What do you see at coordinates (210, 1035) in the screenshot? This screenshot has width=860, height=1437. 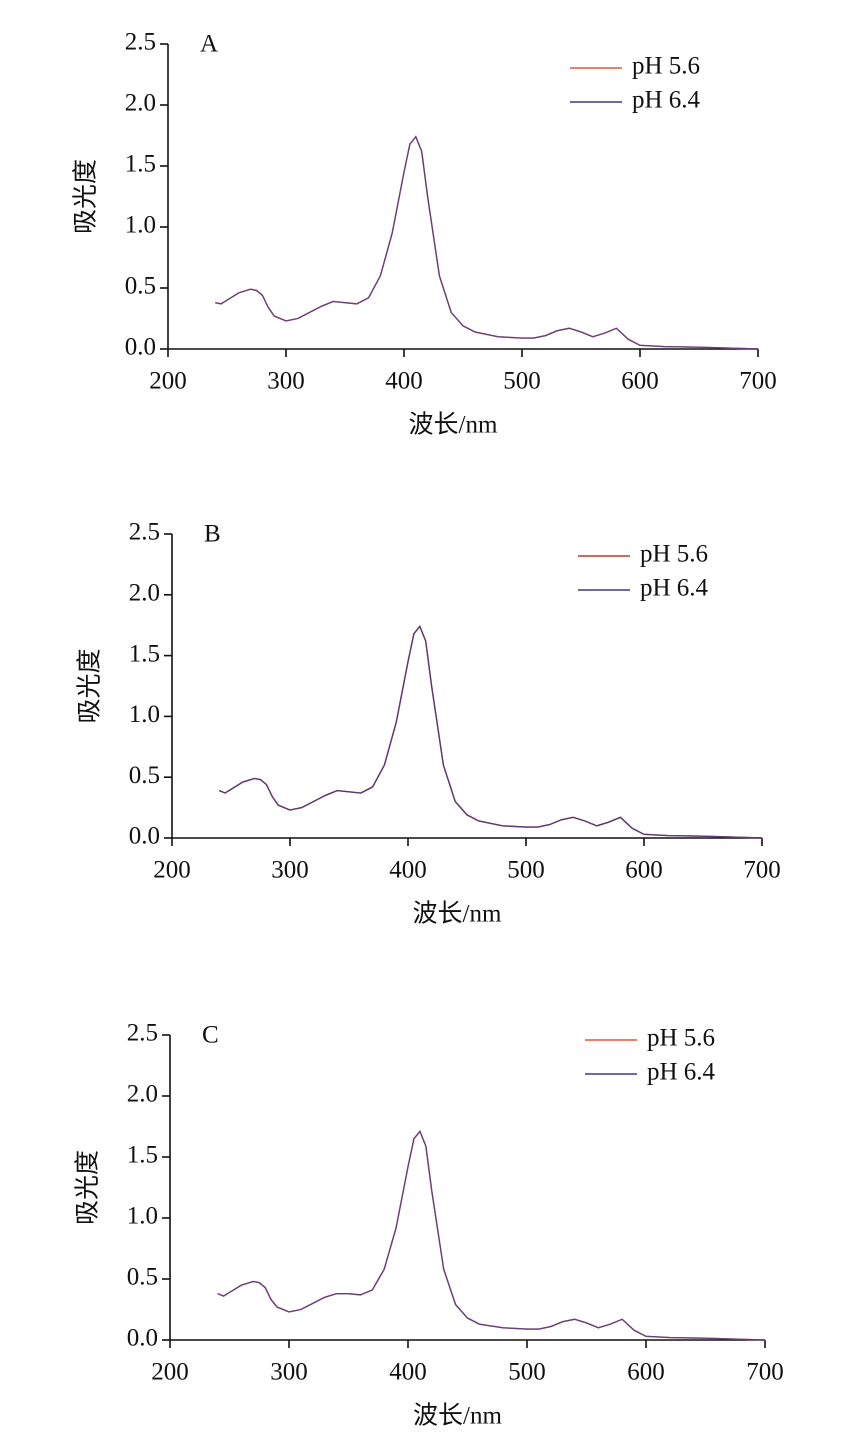 I see `panel-label: C` at bounding box center [210, 1035].